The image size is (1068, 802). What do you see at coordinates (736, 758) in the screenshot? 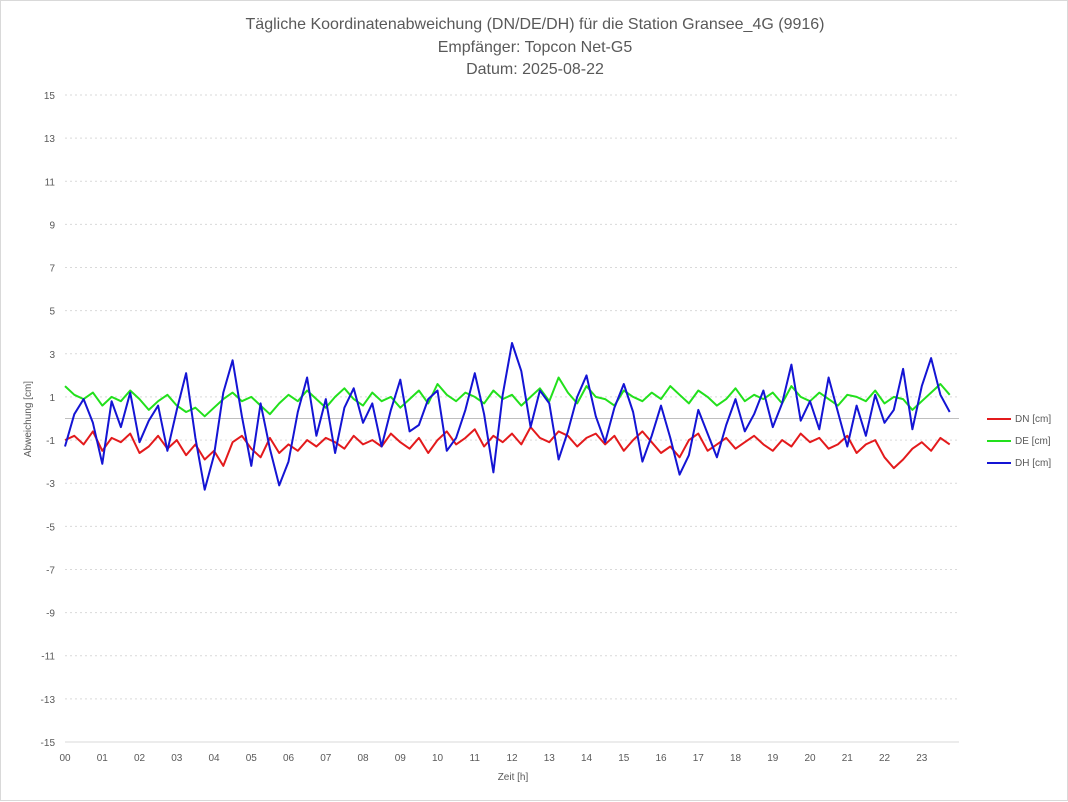
I see `x-tick-label: 18` at bounding box center [736, 758].